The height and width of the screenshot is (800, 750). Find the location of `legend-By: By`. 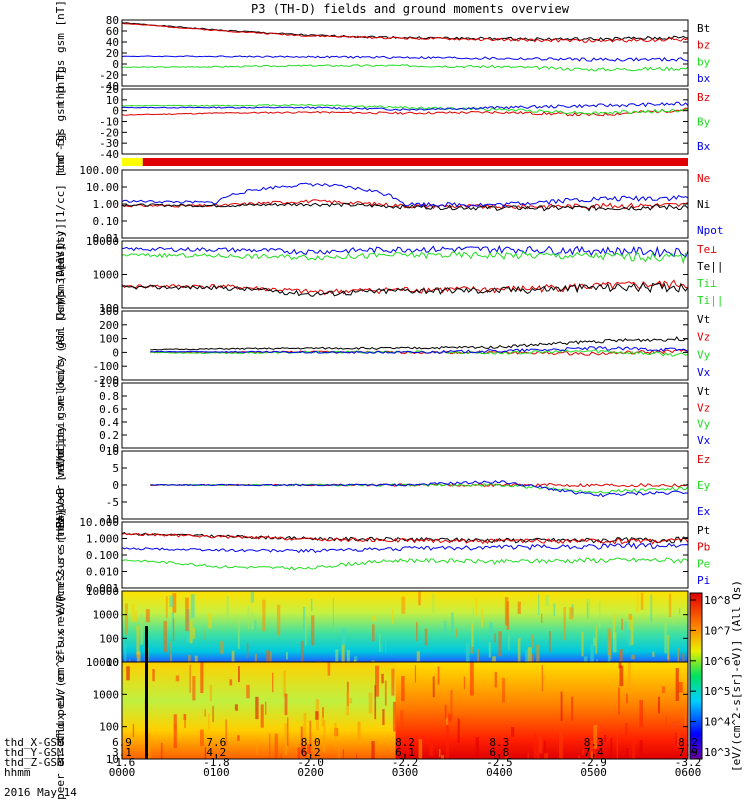

legend-By: By is located at coordinates (704, 122).